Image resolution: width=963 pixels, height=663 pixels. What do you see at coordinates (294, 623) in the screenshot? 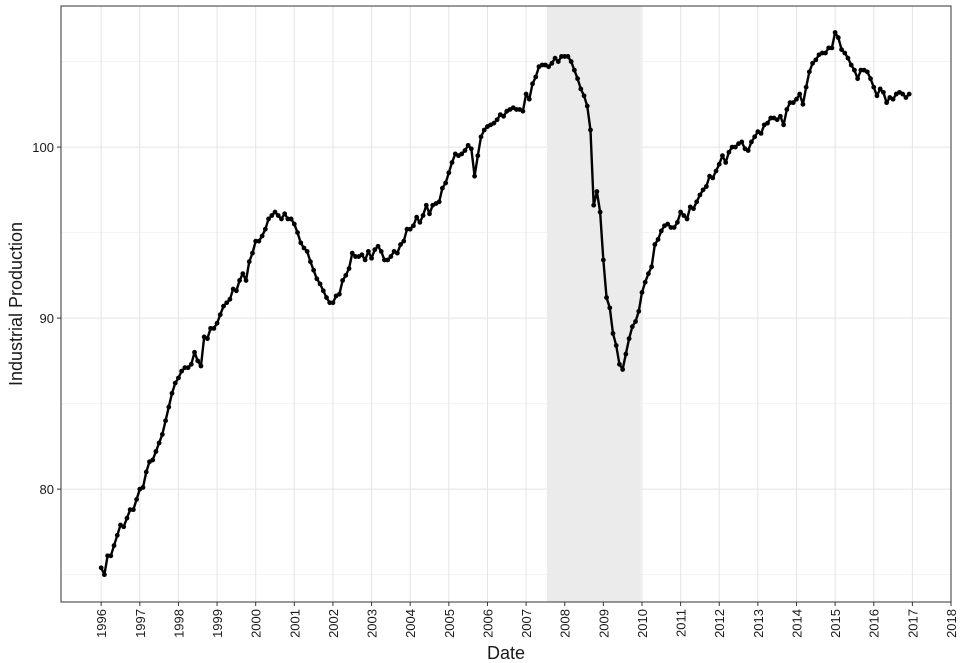
I see `x-tick-label: 2001` at bounding box center [294, 623].